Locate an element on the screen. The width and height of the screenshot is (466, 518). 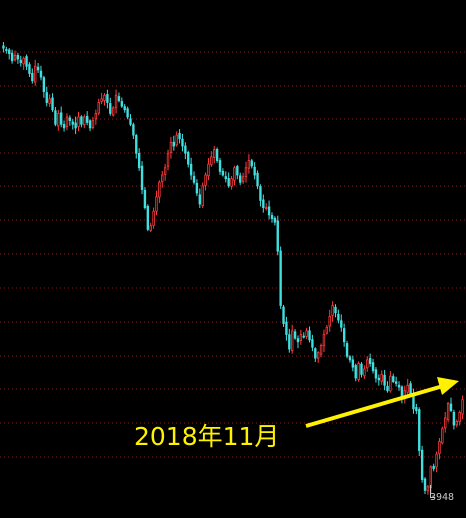
annotation-arrow is located at coordinates (382, 402).